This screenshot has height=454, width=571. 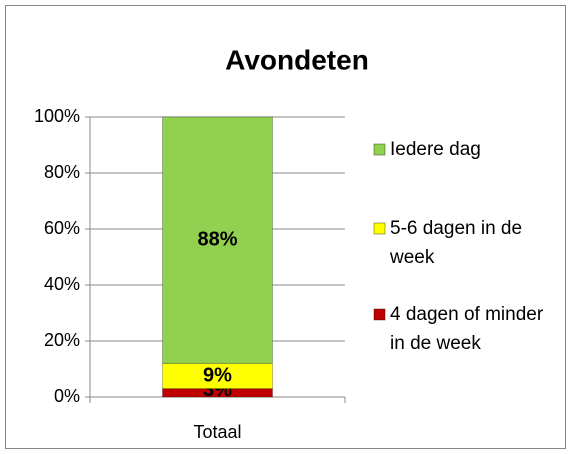 I want to click on y-tick-label: 60%, so click(x=62, y=228).